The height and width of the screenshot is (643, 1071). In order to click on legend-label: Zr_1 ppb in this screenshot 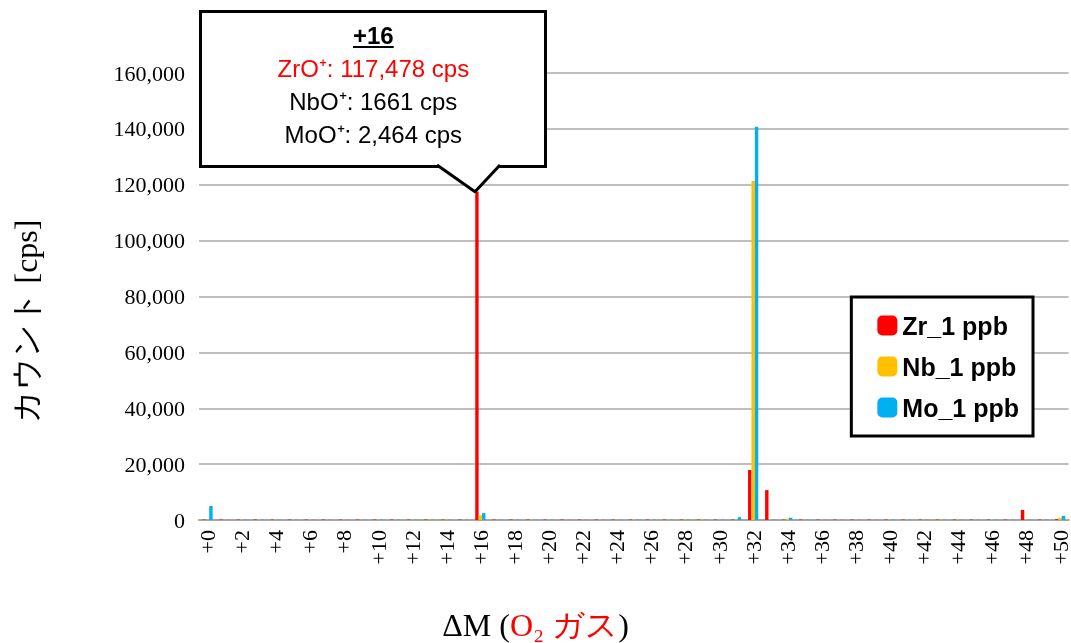, I will do `click(955, 325)`.